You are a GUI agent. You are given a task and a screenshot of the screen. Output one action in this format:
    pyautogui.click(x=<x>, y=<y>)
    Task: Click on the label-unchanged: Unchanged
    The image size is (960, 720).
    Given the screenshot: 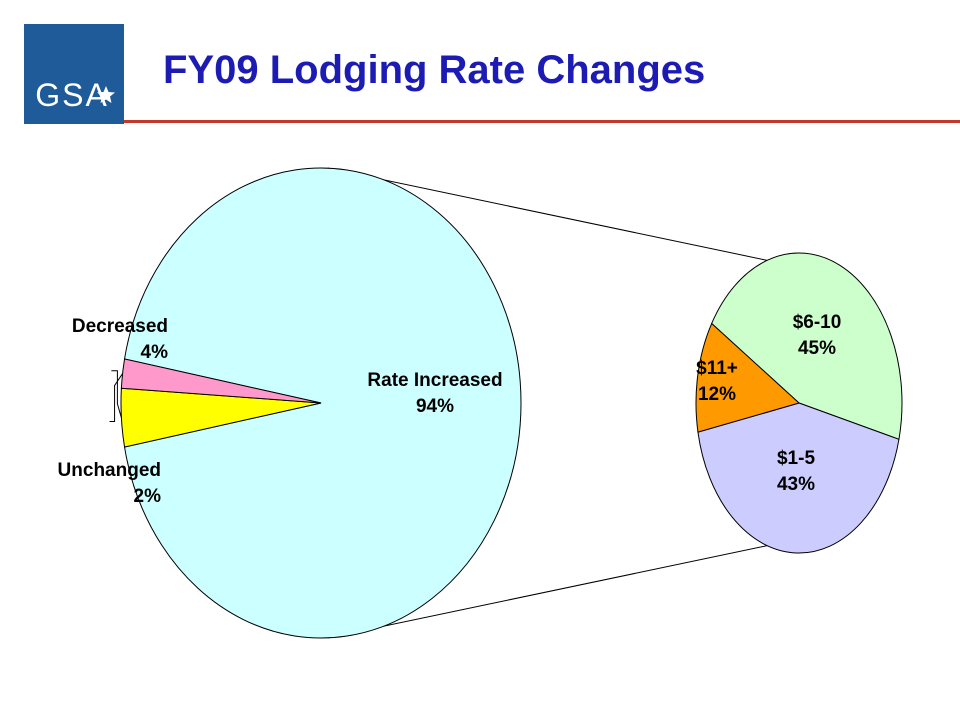 What is the action you would take?
    pyautogui.click(x=109, y=470)
    